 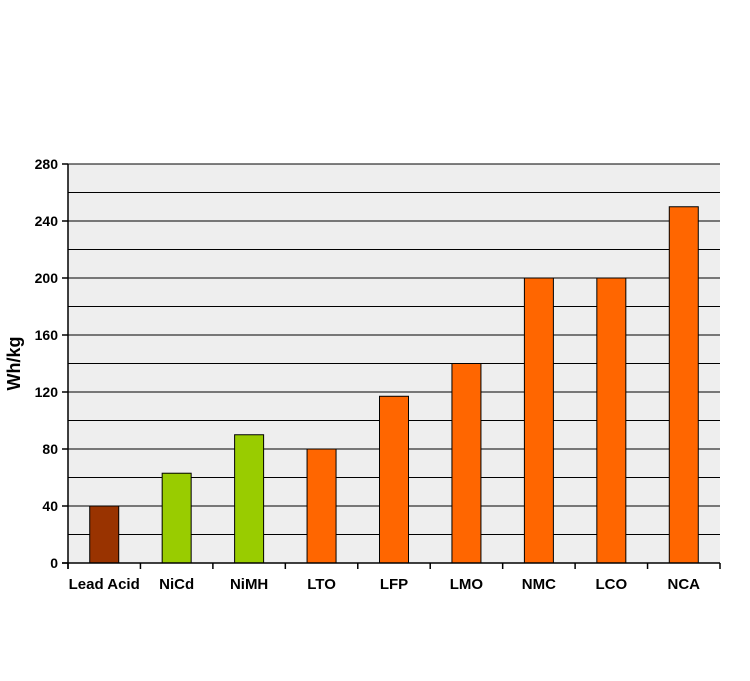 I want to click on bar-lfp, so click(x=394, y=479).